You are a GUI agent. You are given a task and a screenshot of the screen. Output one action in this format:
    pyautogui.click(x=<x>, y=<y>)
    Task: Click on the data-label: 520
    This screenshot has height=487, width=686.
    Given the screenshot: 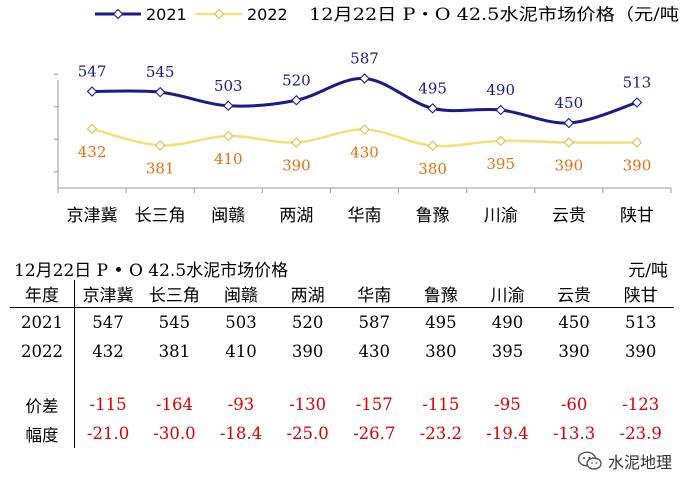 What is the action you would take?
    pyautogui.click(x=296, y=80)
    